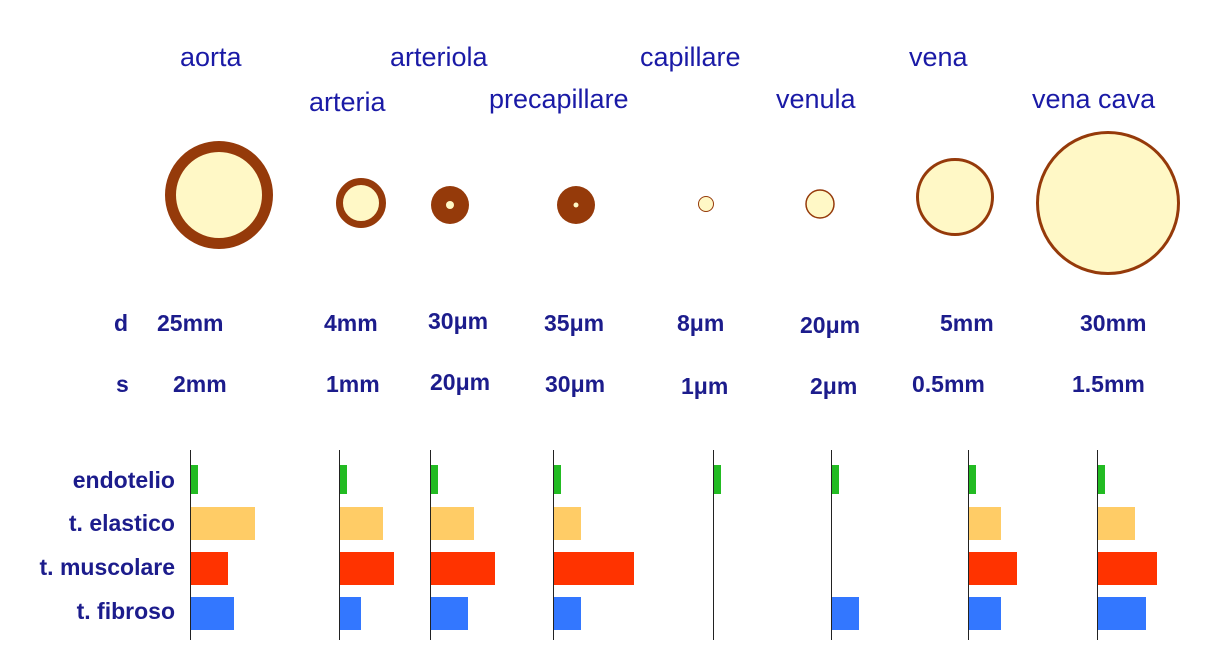 The height and width of the screenshot is (669, 1219). What do you see at coordinates (121, 523) in the screenshot?
I see `row-label-elastico: t. elastico` at bounding box center [121, 523].